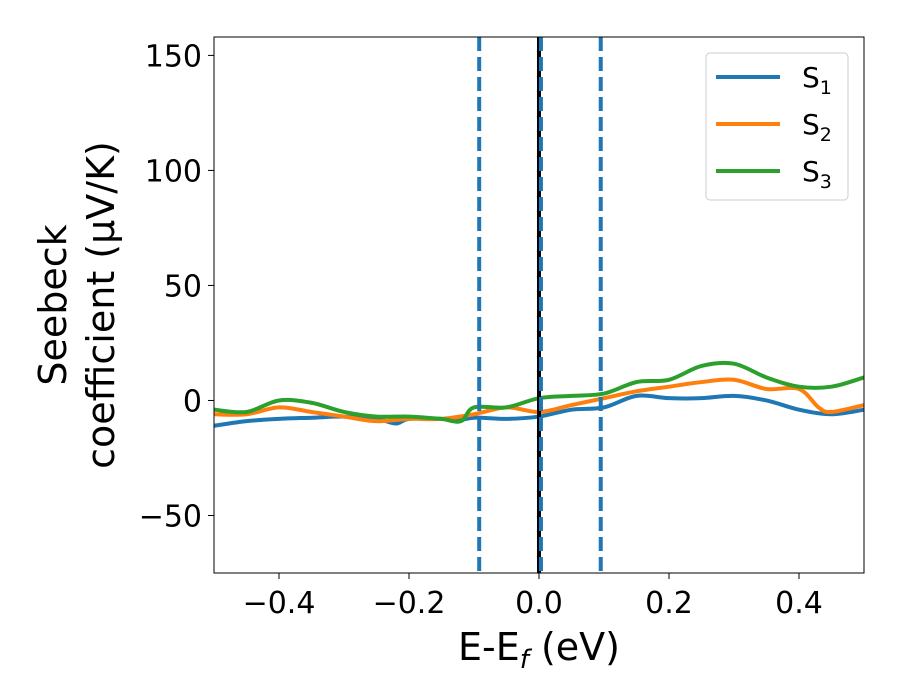 Image resolution: width=900 pixels, height=700 pixels. Describe the element at coordinates (799, 603) in the screenshot. I see `x-tick-label: 0.4` at that location.